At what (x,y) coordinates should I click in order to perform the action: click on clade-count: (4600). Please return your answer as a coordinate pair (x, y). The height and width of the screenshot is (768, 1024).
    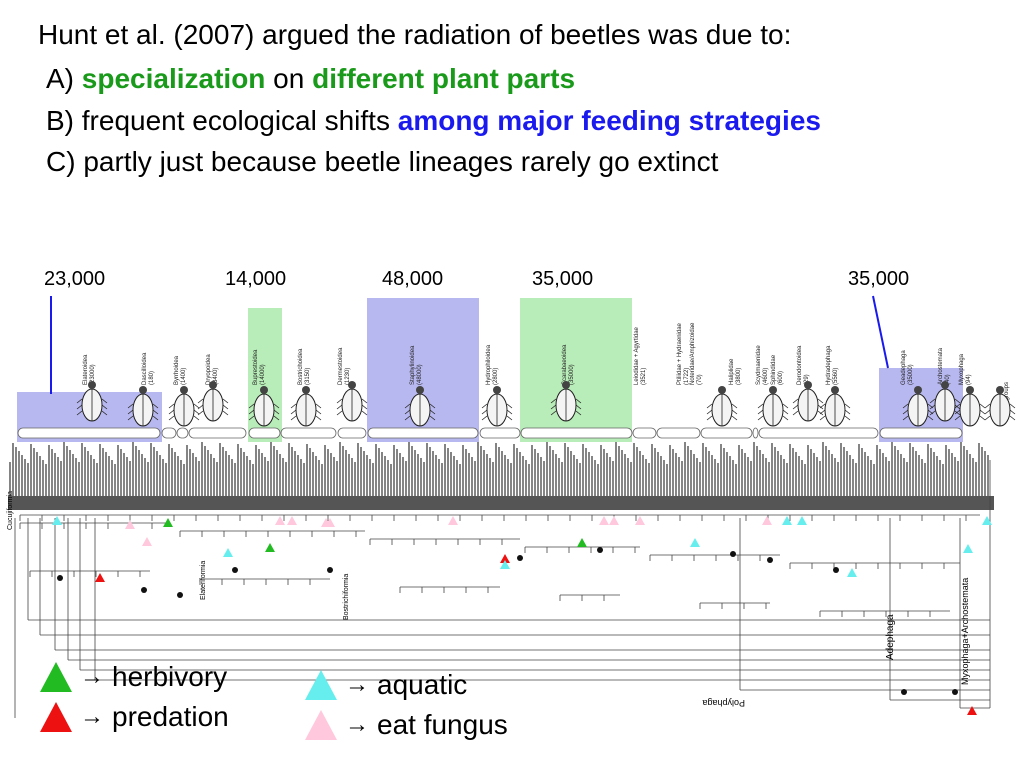
    Looking at the image, I should click on (766, 376).